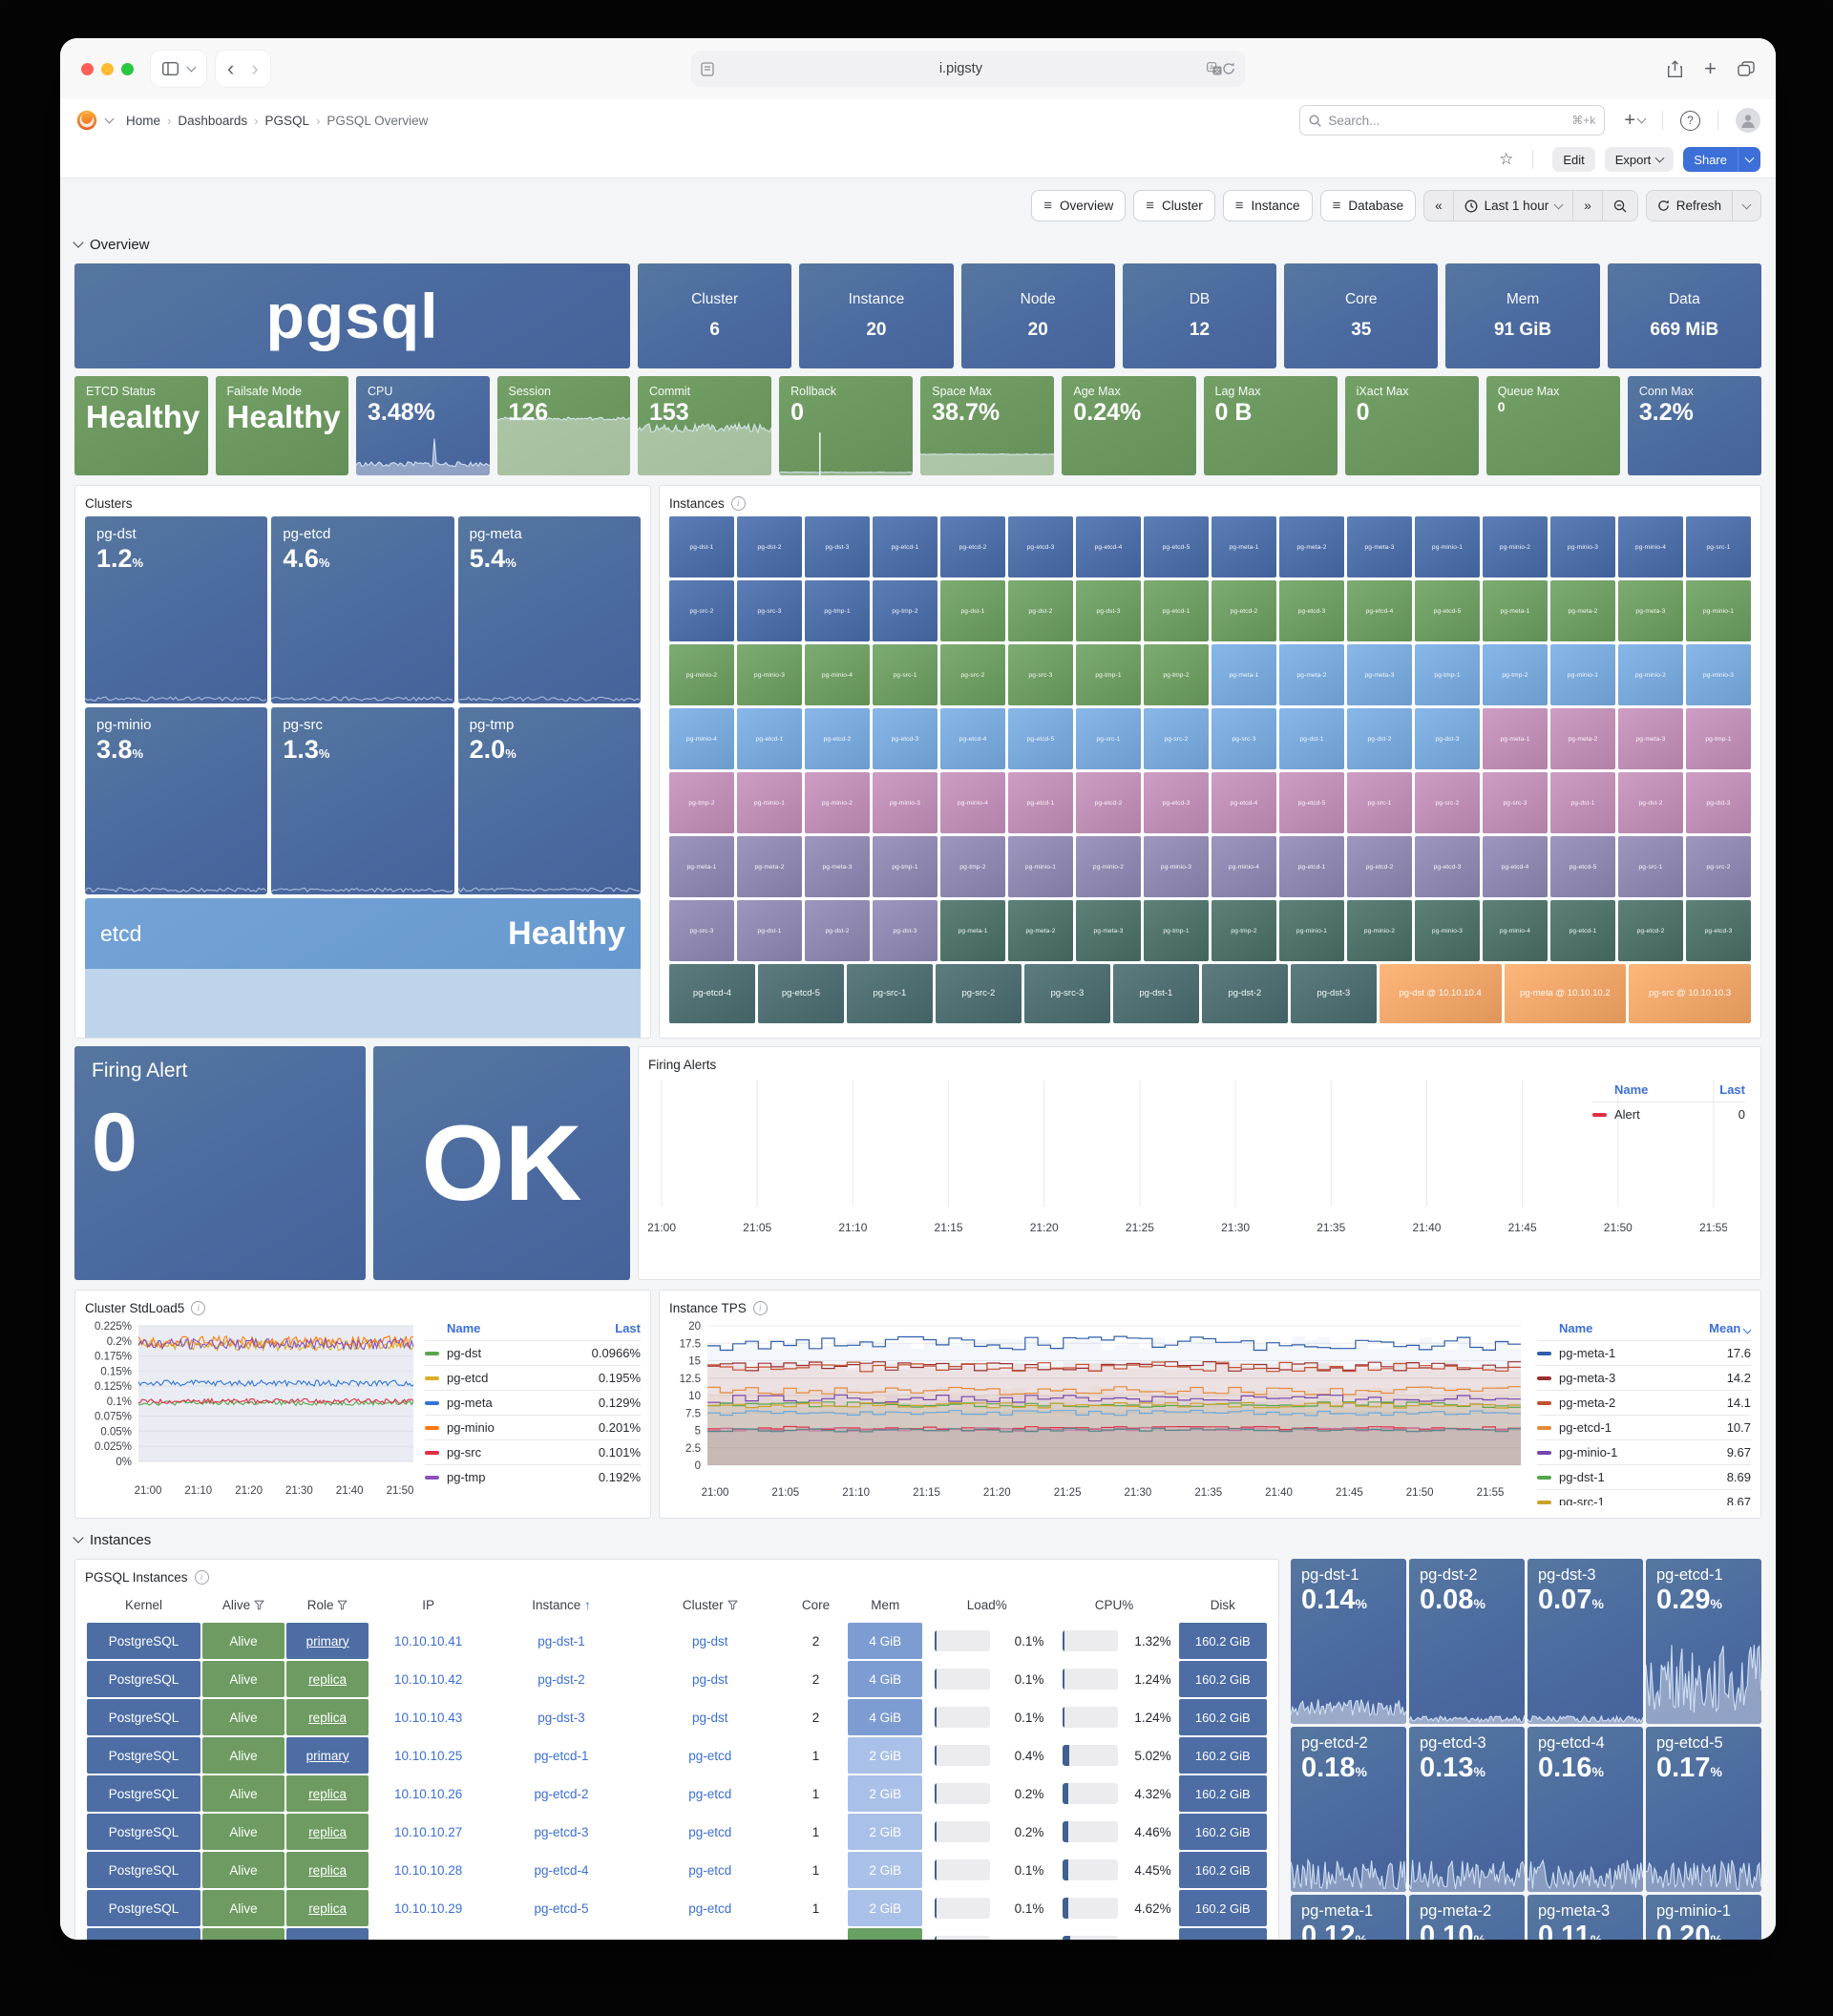 This screenshot has height=2016, width=1833. Describe the element at coordinates (1348, 1642) in the screenshot. I see `cpu-tile-pg-dst-1: pg-dst-1 0.14%` at that location.